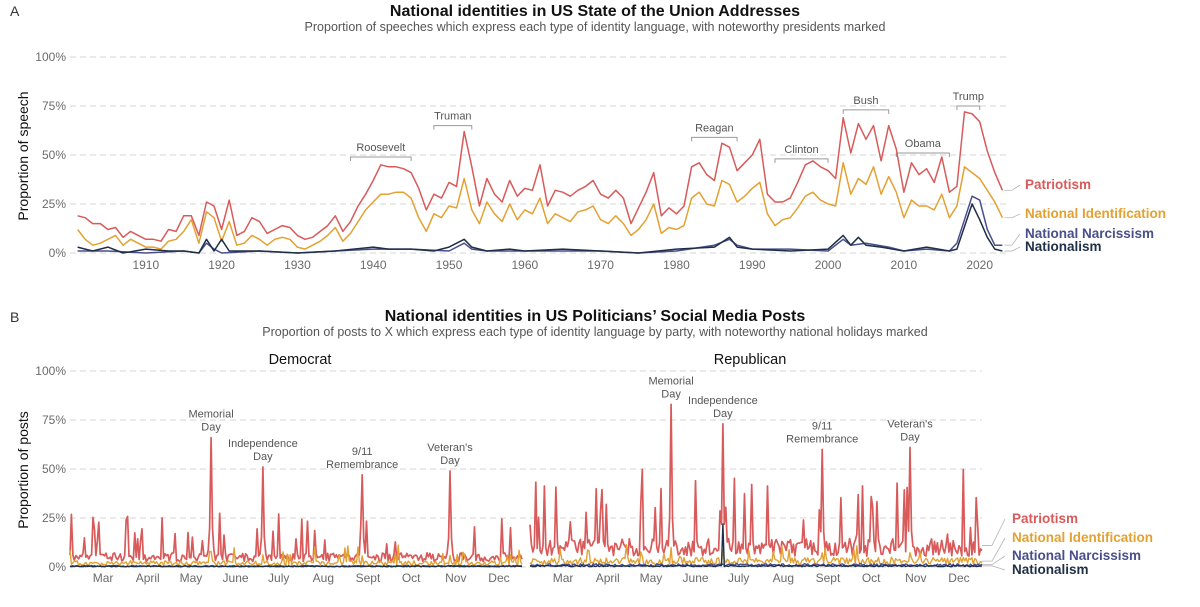 The width and height of the screenshot is (1200, 607). What do you see at coordinates (752, 265) in the screenshot?
I see `panel-a-xtick: 1990` at bounding box center [752, 265].